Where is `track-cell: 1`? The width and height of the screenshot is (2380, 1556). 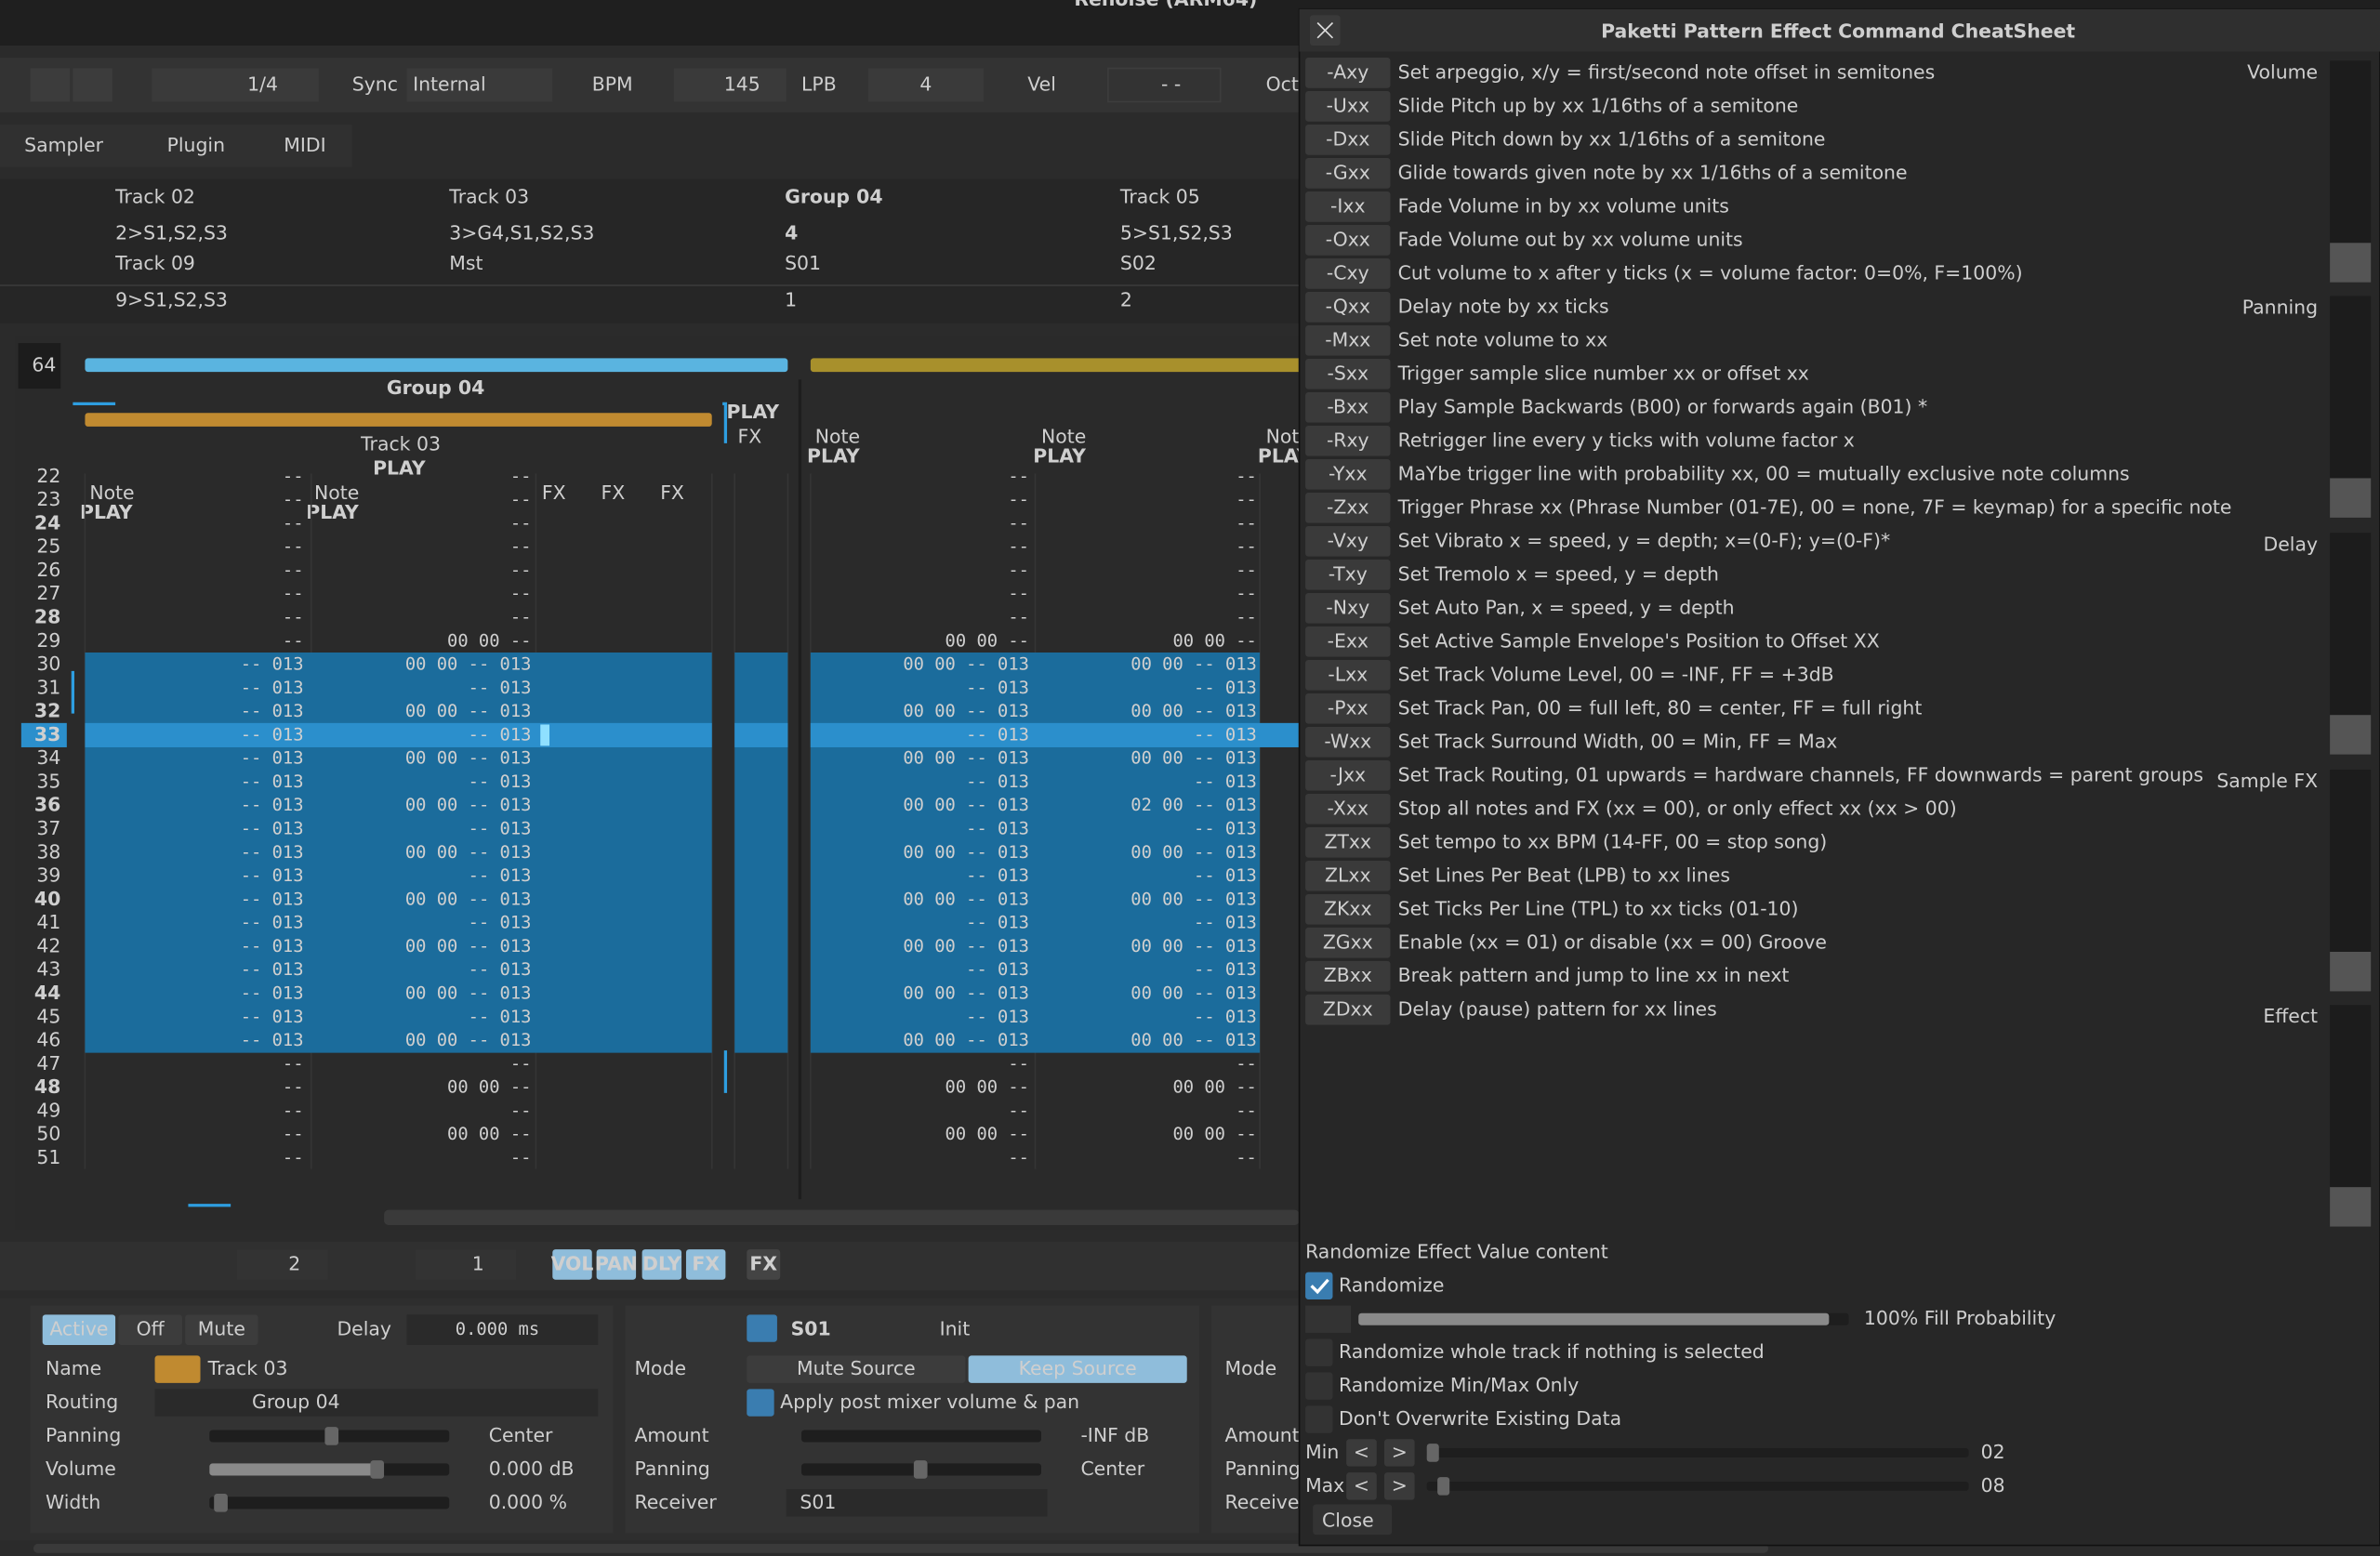 track-cell: 1 is located at coordinates (791, 299).